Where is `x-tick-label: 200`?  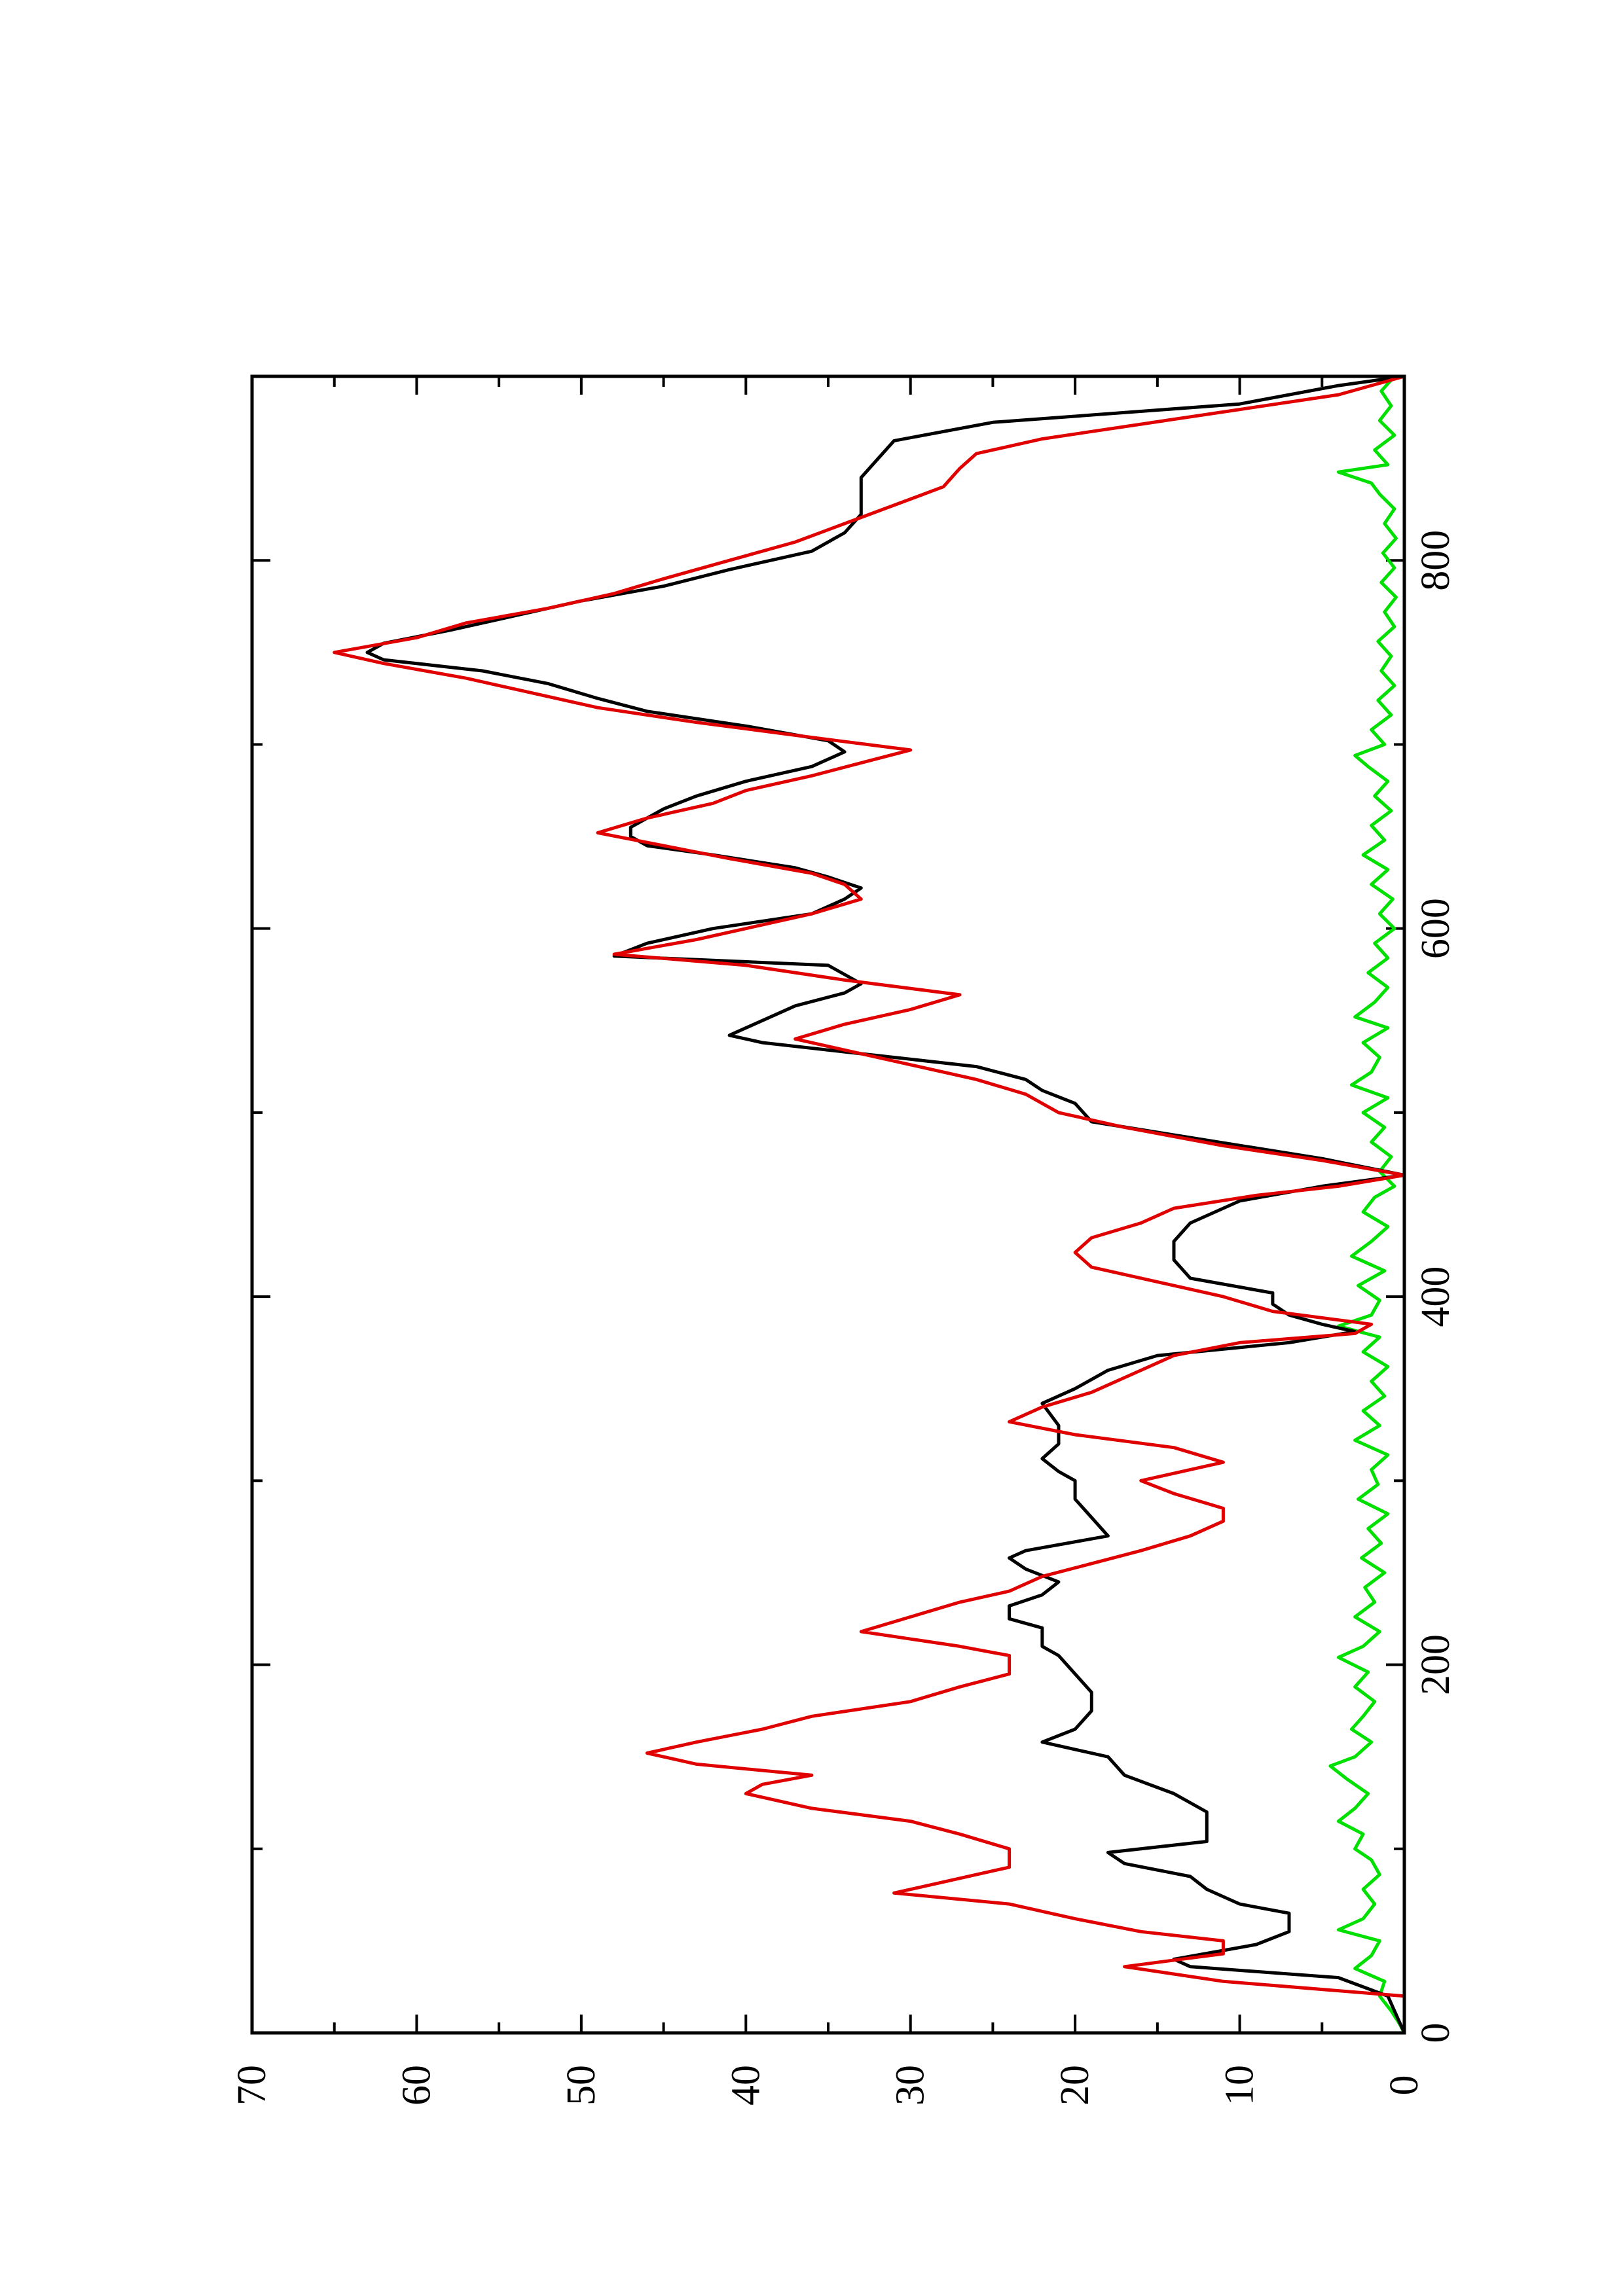 x-tick-label: 200 is located at coordinates (1435, 1664).